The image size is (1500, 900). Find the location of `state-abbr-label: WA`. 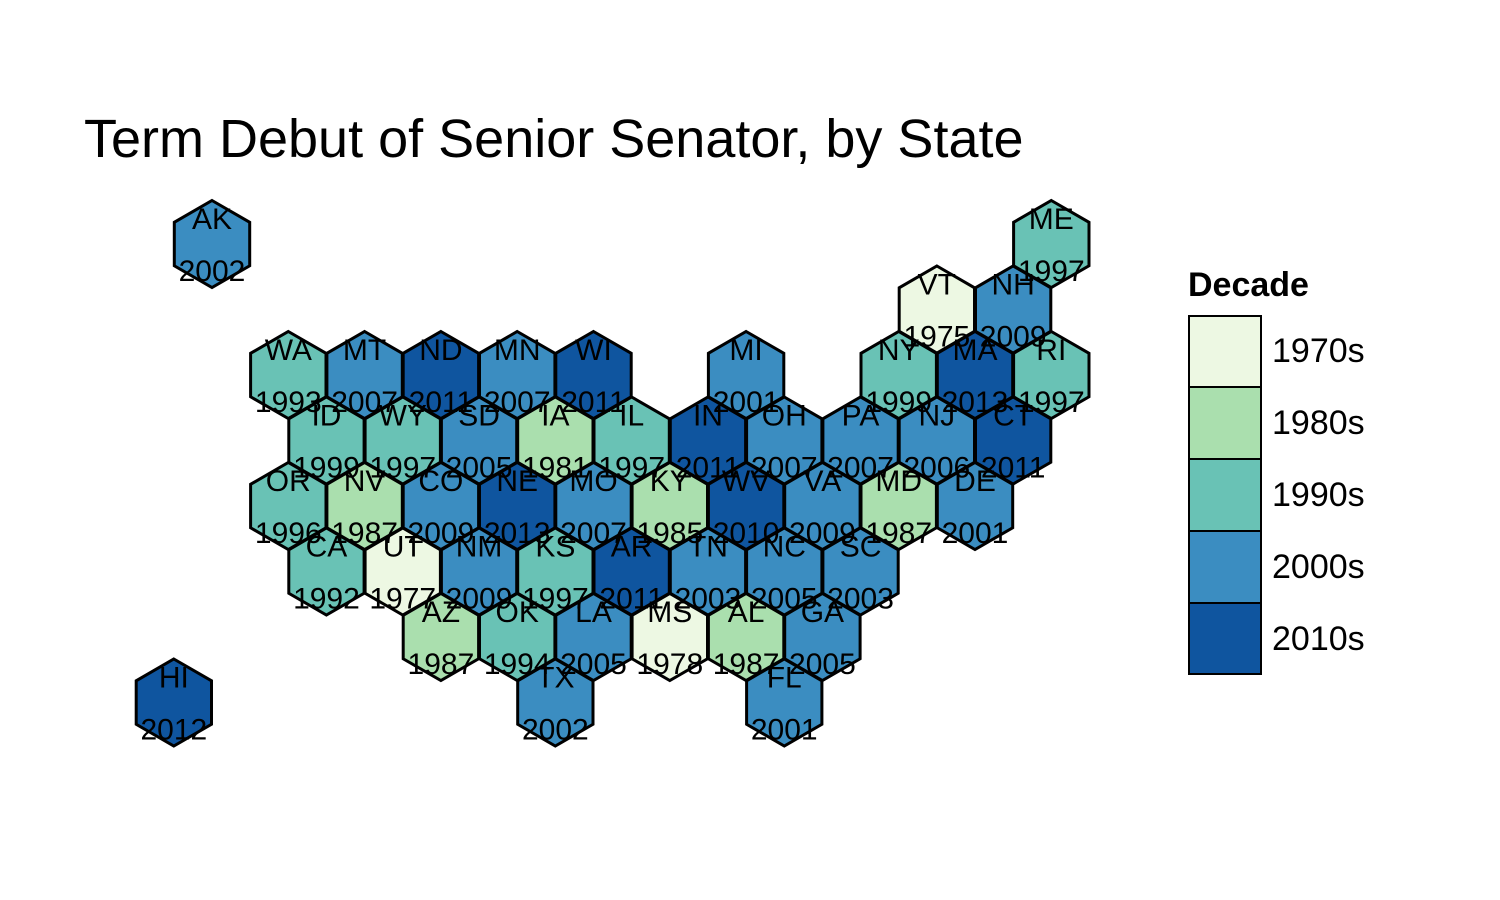

state-abbr-label: WA is located at coordinates (288, 350).